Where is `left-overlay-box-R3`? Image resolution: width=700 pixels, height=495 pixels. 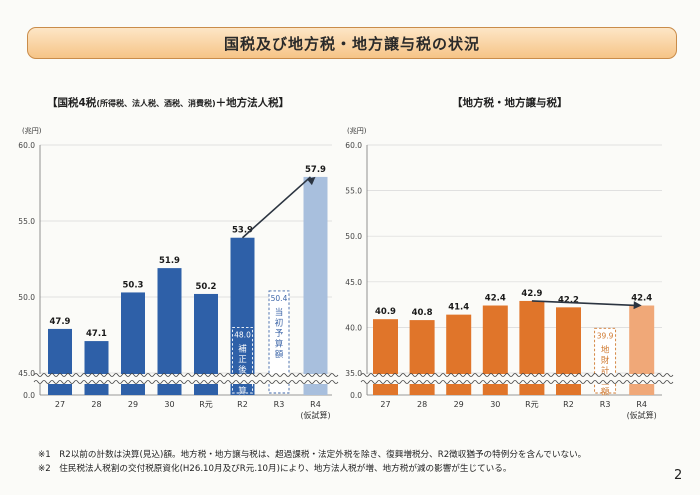
left-overlay-box-R3 is located at coordinates (279, 342).